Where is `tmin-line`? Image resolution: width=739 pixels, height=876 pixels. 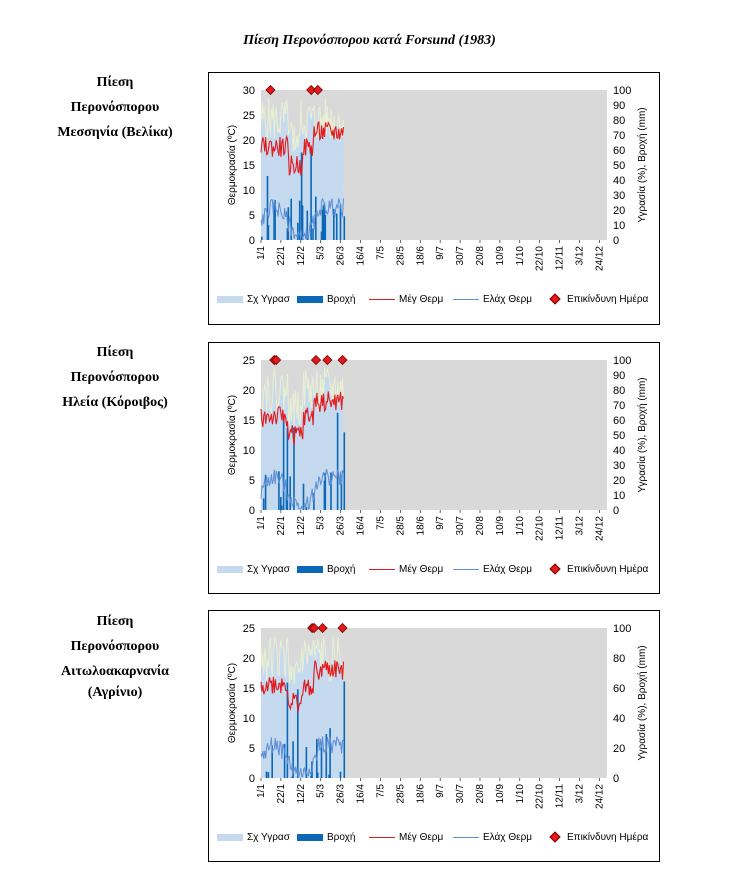 tmin-line is located at coordinates (302, 219).